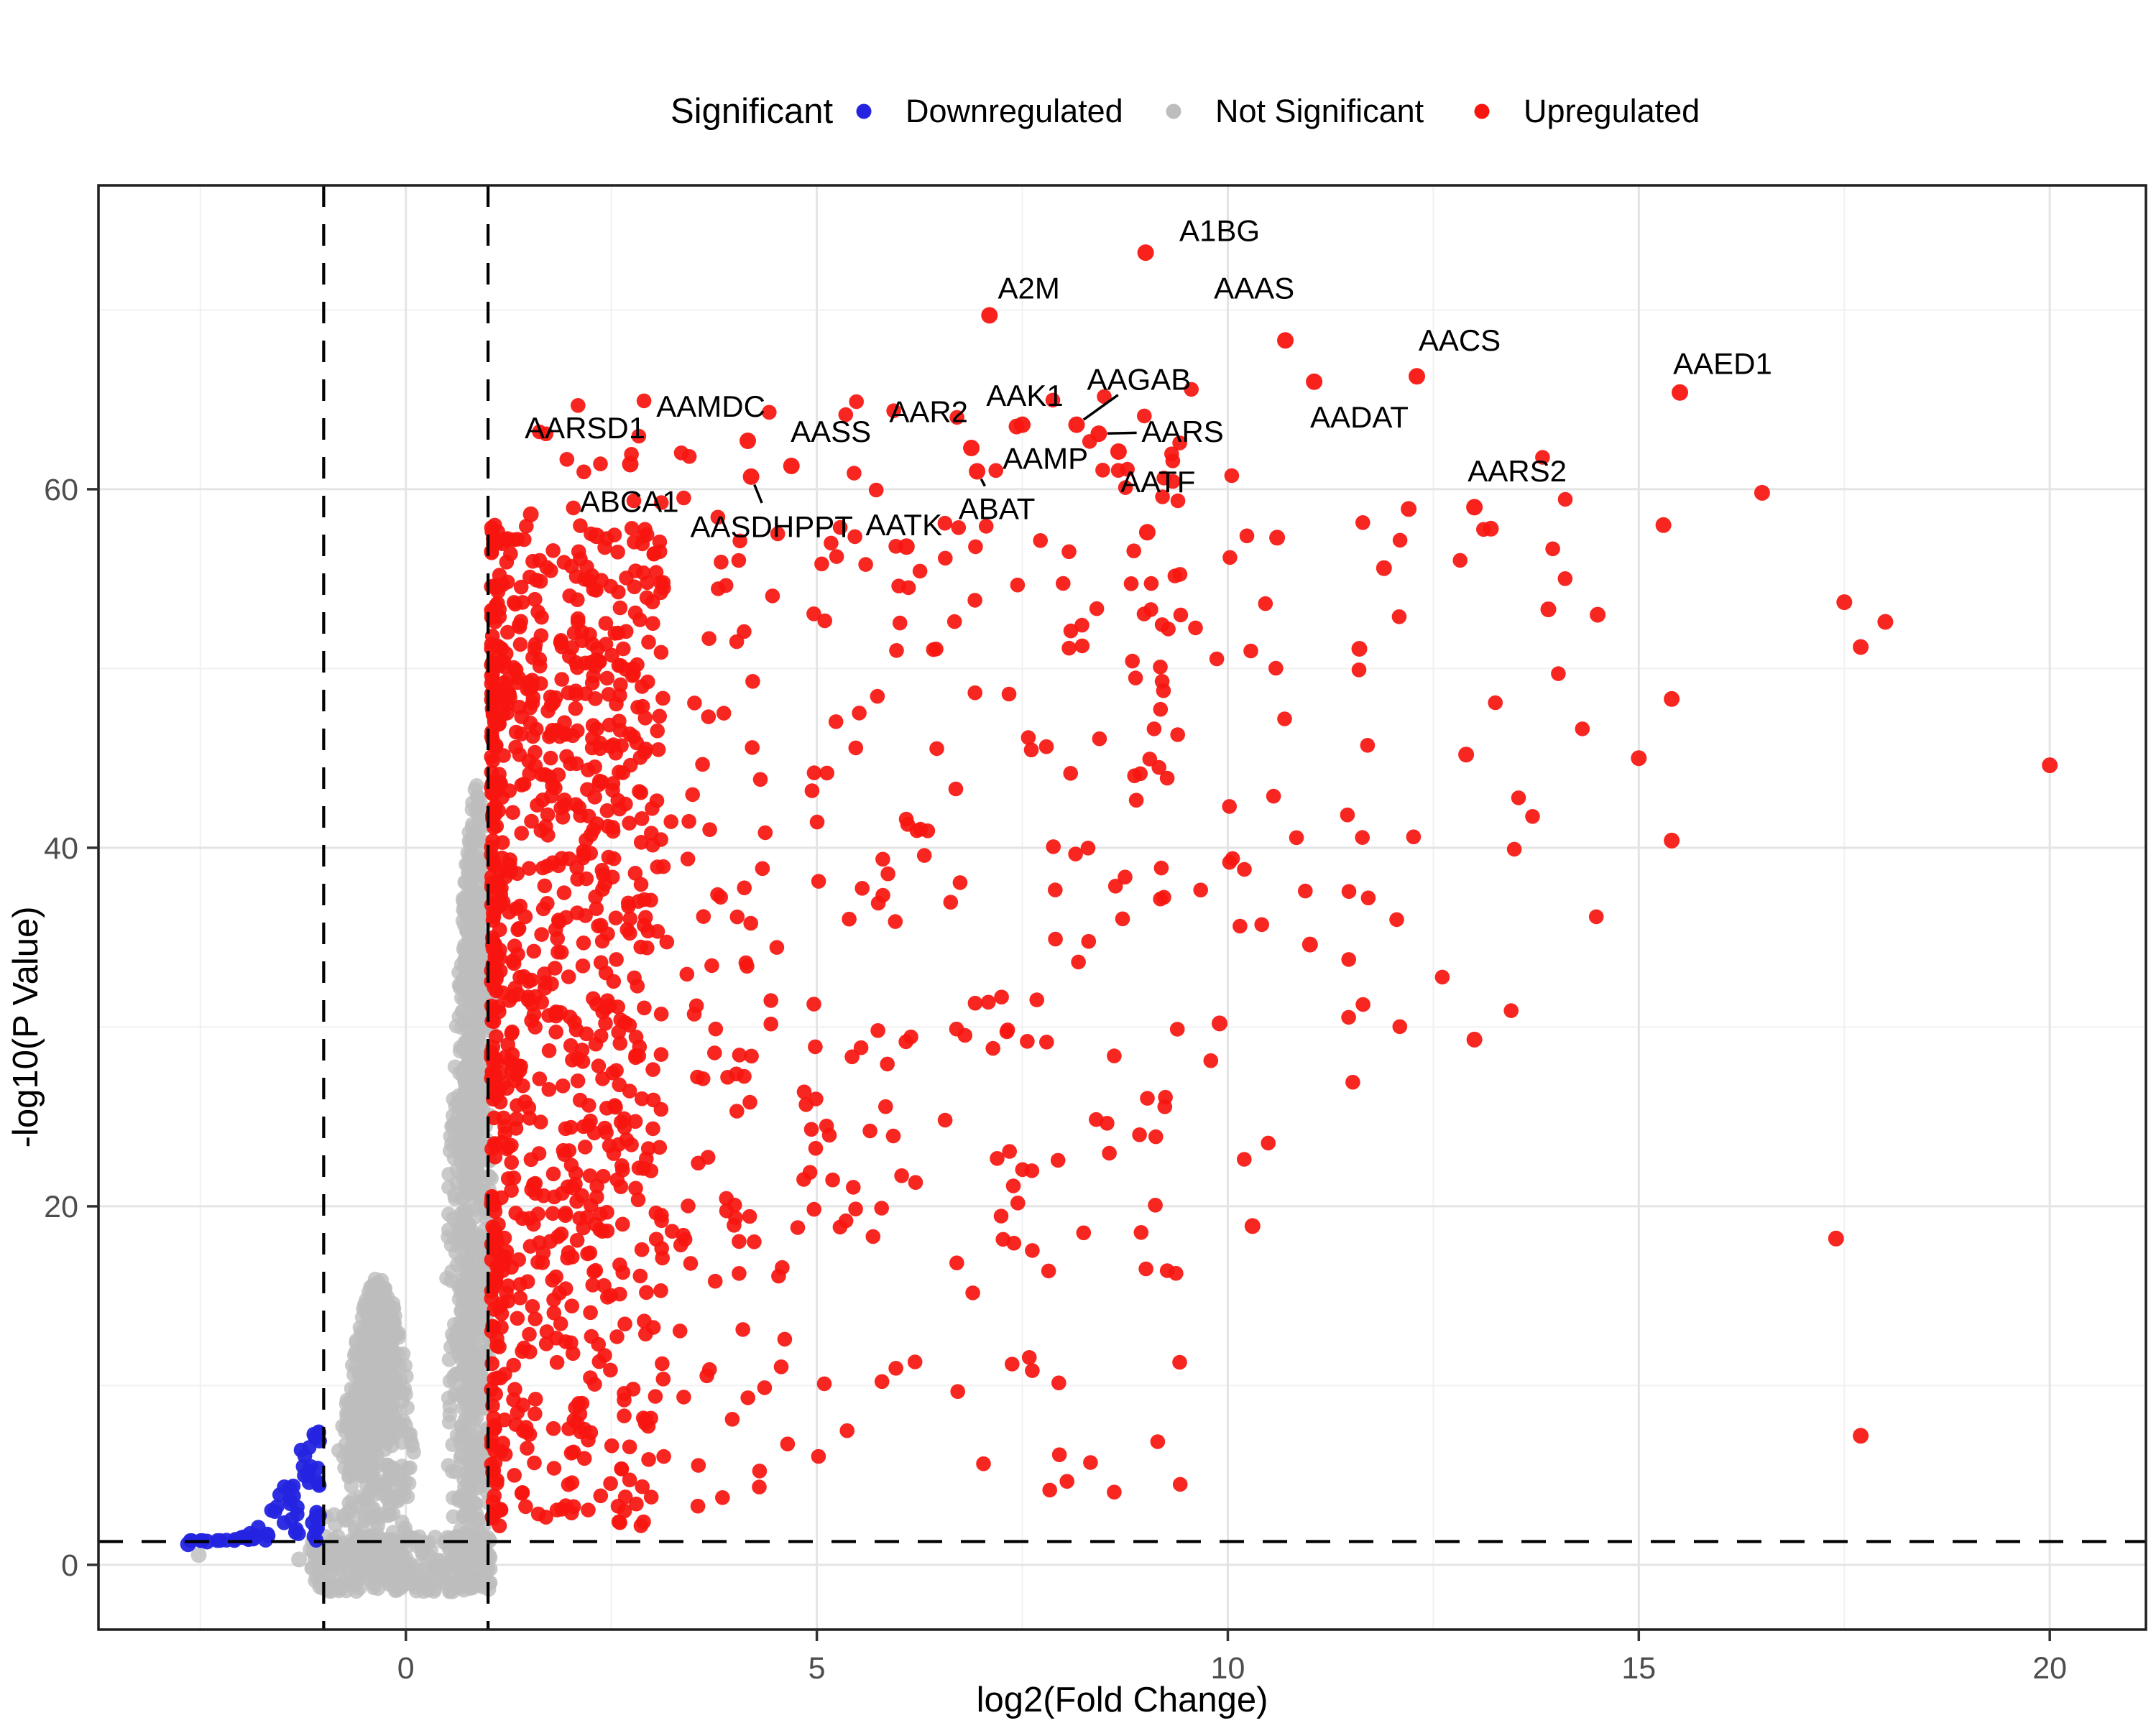 Image resolution: width=2156 pixels, height=1728 pixels. I want to click on x-axis-title: log2(Fold Change), so click(1123, 1700).